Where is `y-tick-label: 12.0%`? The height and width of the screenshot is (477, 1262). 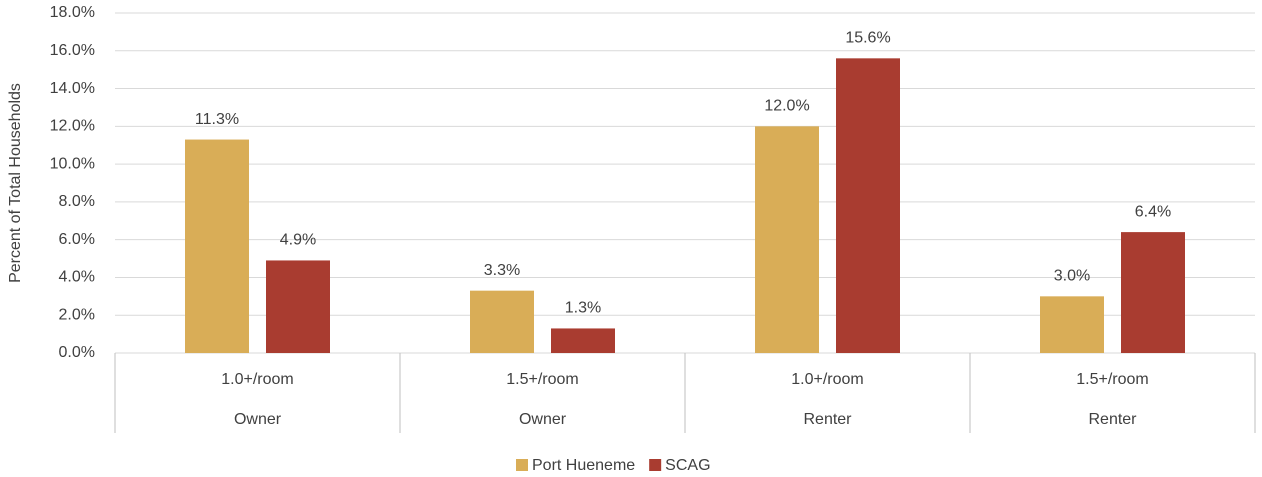
y-tick-label: 12.0% is located at coordinates (72, 126).